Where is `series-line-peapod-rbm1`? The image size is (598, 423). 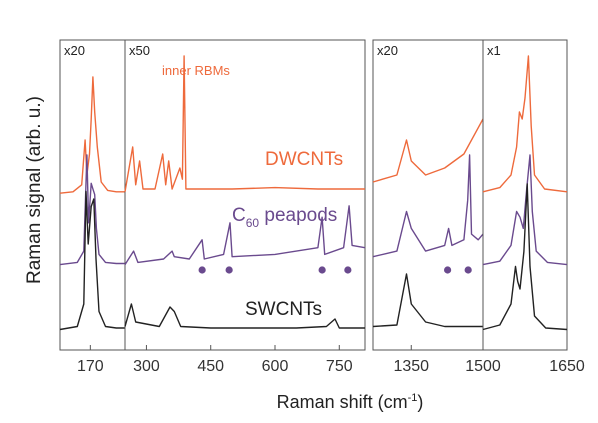 series-line-peapod-rbm1 is located at coordinates (92, 210).